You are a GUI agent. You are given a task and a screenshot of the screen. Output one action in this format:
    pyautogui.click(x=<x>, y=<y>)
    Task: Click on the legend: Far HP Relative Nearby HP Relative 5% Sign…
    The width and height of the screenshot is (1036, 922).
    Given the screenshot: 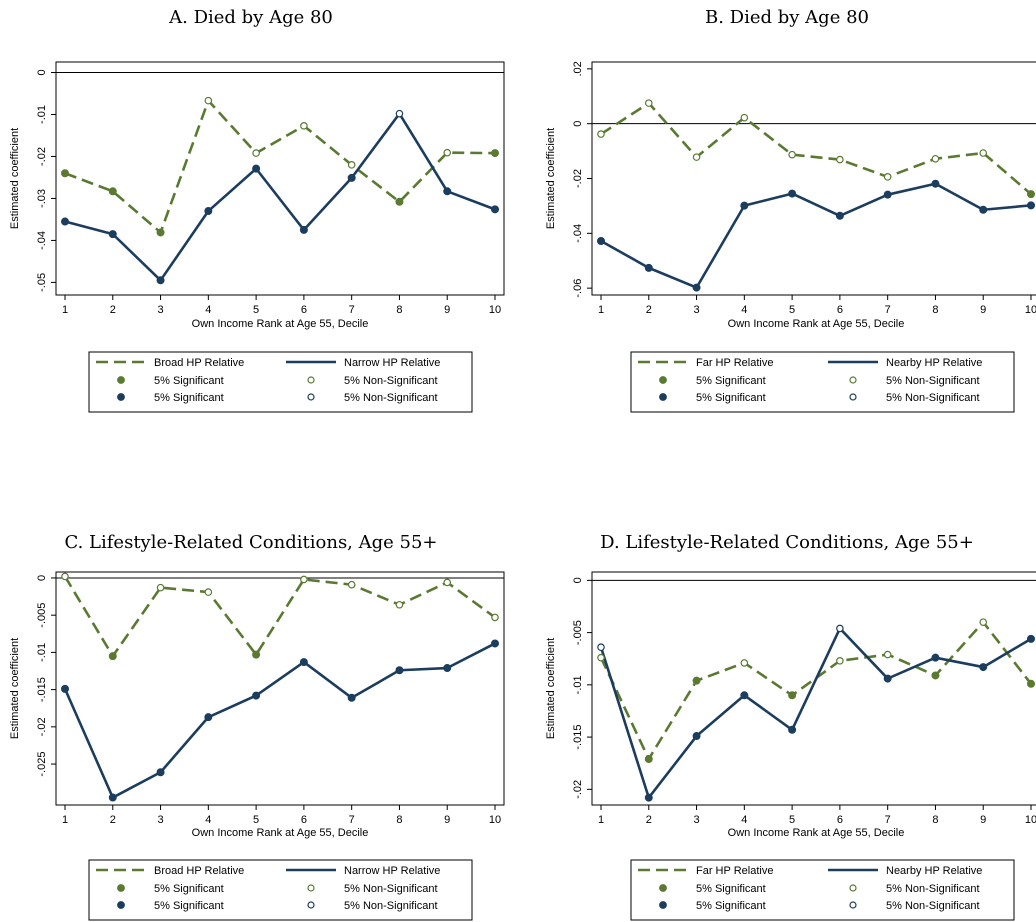 What is the action you would take?
    pyautogui.click(x=822, y=382)
    